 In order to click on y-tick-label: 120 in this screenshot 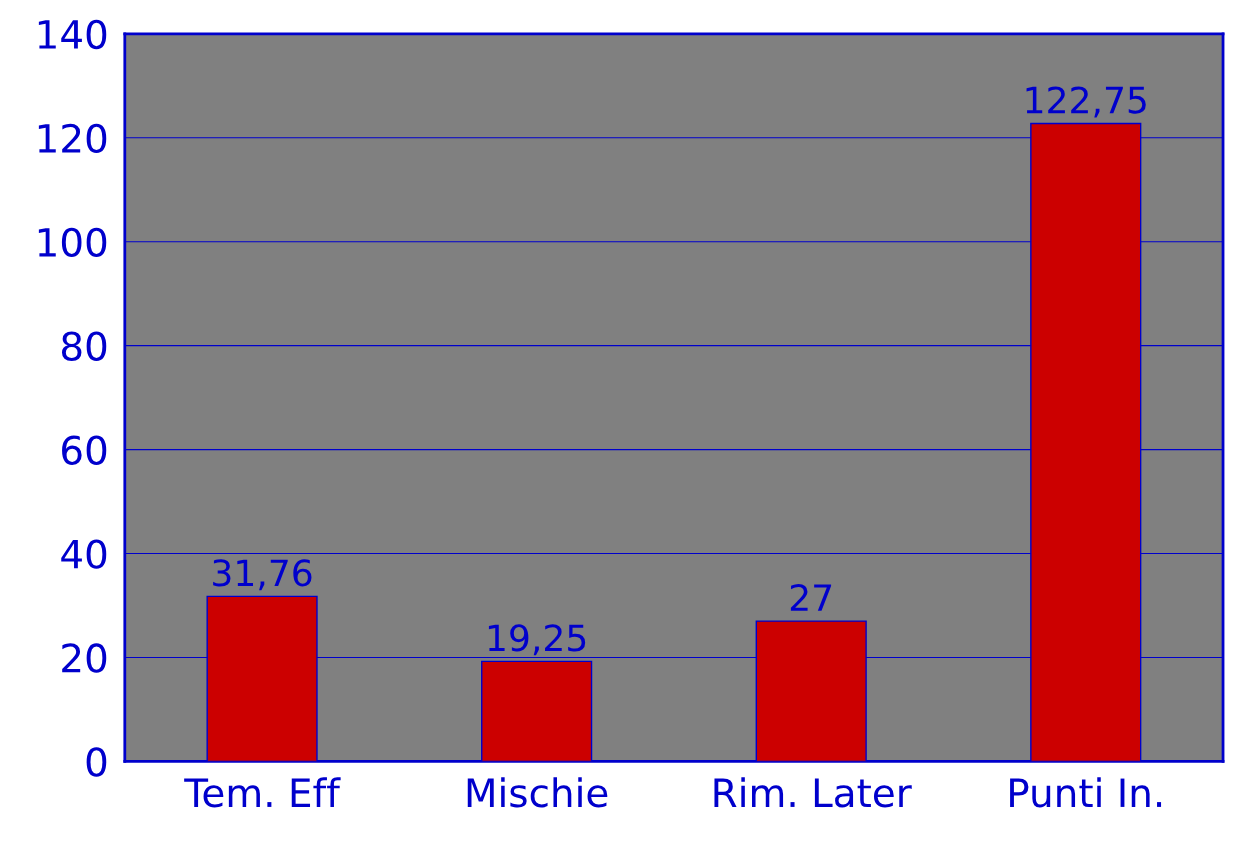, I will do `click(72, 138)`.